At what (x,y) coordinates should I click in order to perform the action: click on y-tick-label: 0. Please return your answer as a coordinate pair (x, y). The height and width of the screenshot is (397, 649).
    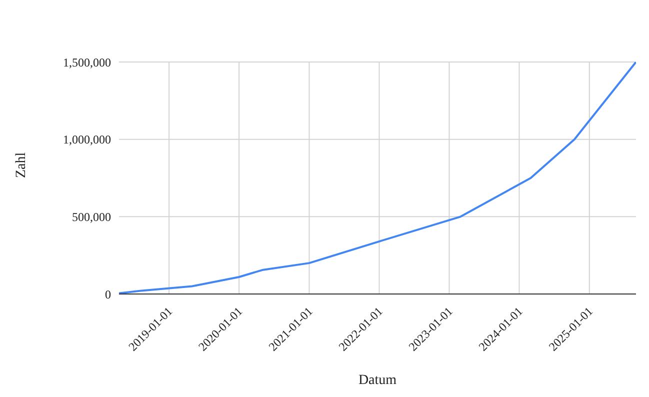
    Looking at the image, I should click on (108, 294).